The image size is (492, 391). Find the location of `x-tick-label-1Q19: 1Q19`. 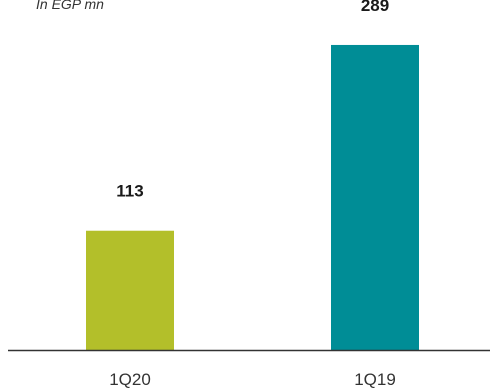

x-tick-label-1Q19: 1Q19 is located at coordinates (375, 379).